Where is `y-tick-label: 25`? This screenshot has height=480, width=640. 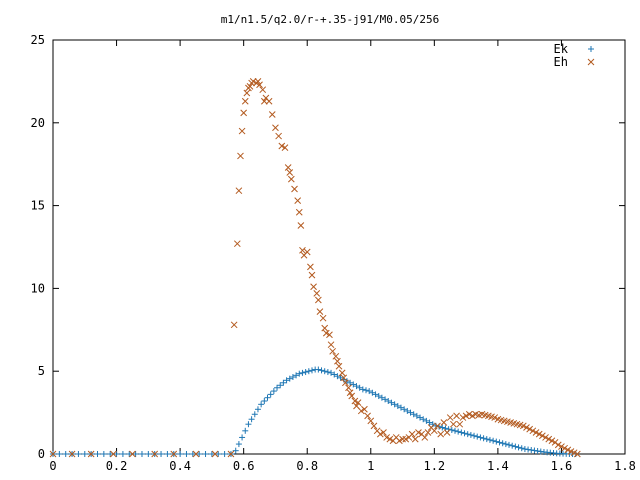 y-tick-label: 25 is located at coordinates (38, 40).